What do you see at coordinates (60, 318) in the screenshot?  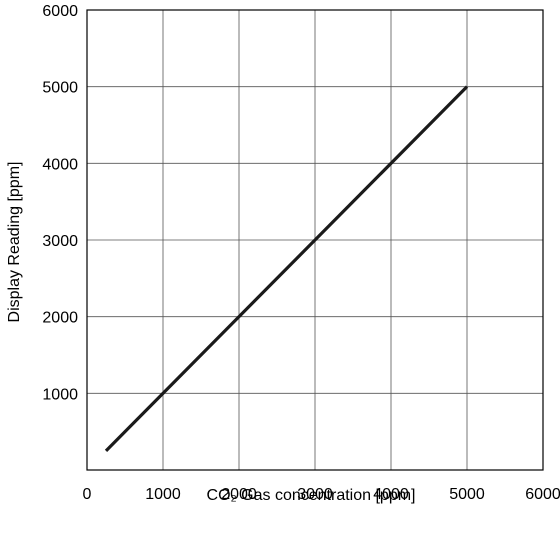 I see `y-tick-label: 2000` at bounding box center [60, 318].